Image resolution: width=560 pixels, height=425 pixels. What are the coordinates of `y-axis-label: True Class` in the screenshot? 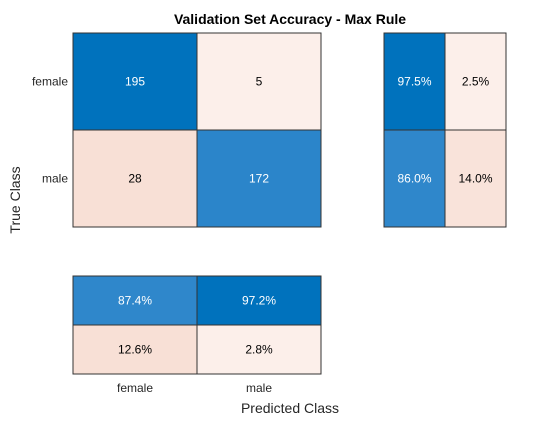 It's located at (15, 199).